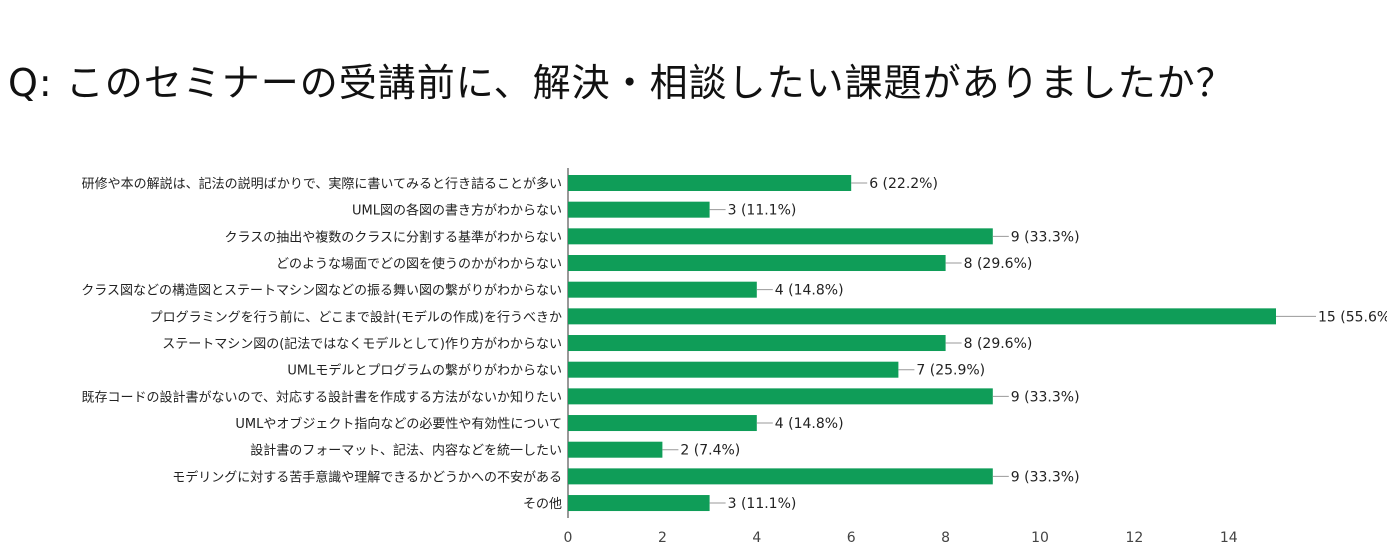 This screenshot has height=547, width=1387. What do you see at coordinates (393, 237) in the screenshot?
I see `category-label: クラスの抽出や複数のクラスに分割する基準がわからない` at bounding box center [393, 237].